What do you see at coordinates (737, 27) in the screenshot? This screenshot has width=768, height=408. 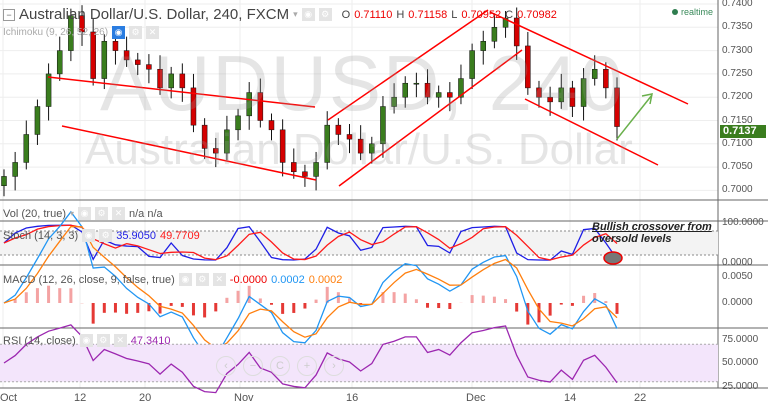 I see `price-tick: 0.7350` at bounding box center [737, 27].